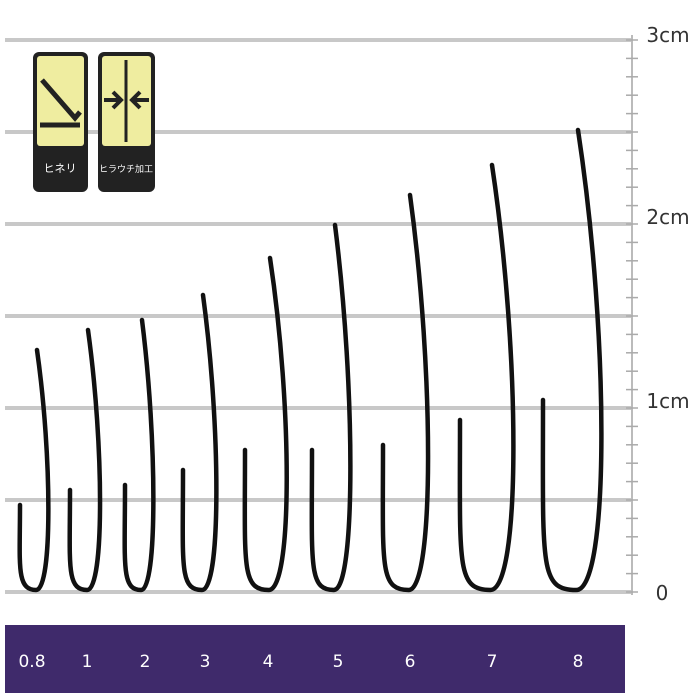 This screenshot has height=700, width=700. I want to click on size-label: 4, so click(268, 662).